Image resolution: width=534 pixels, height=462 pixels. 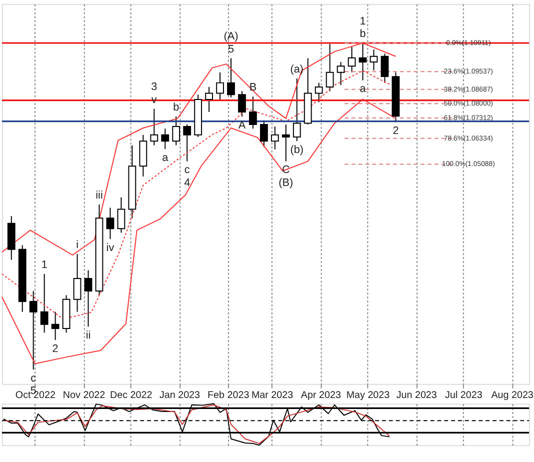 What do you see at coordinates (99, 195) in the screenshot?
I see `annotation: iii` at bounding box center [99, 195].